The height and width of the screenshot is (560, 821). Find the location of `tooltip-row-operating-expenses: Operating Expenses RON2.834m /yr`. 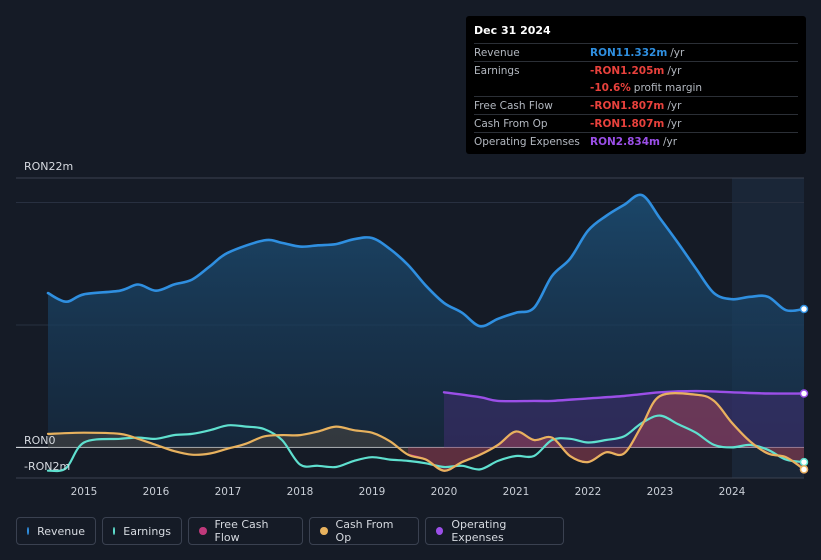

tooltip-row-operating-expenses: Operating Expenses RON2.834m /yr is located at coordinates (636, 141).